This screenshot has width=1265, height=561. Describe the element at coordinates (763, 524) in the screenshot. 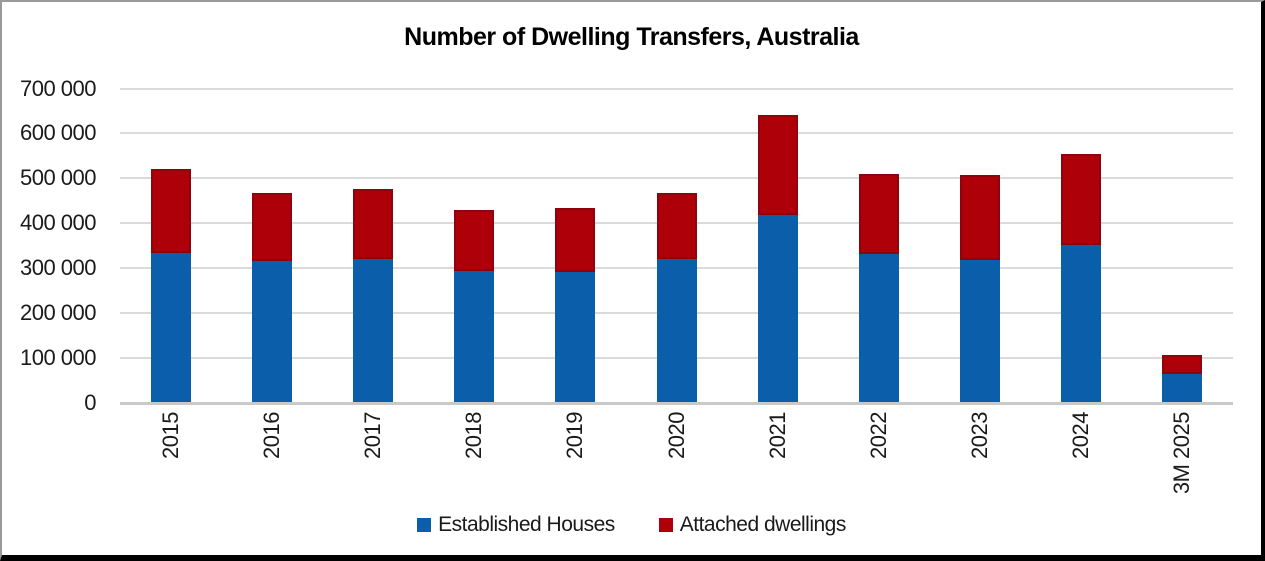

I see `legend-label-attached-dwellings: Attached dwellings` at that location.